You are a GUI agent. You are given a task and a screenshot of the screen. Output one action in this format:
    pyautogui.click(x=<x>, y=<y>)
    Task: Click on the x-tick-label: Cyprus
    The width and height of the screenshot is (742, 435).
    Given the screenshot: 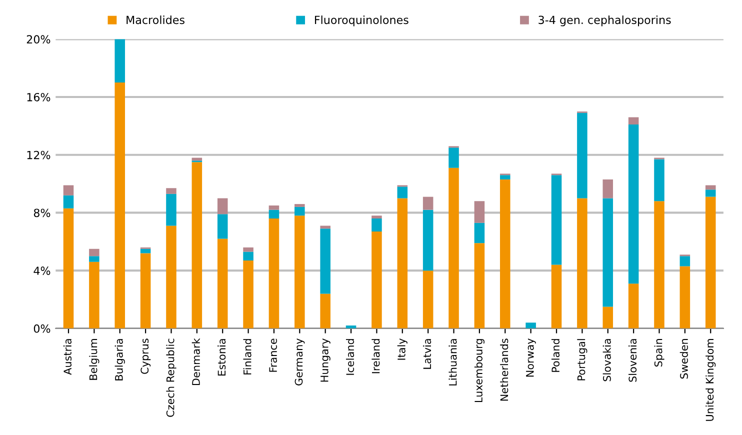 What is the action you would take?
    pyautogui.click(x=145, y=356)
    